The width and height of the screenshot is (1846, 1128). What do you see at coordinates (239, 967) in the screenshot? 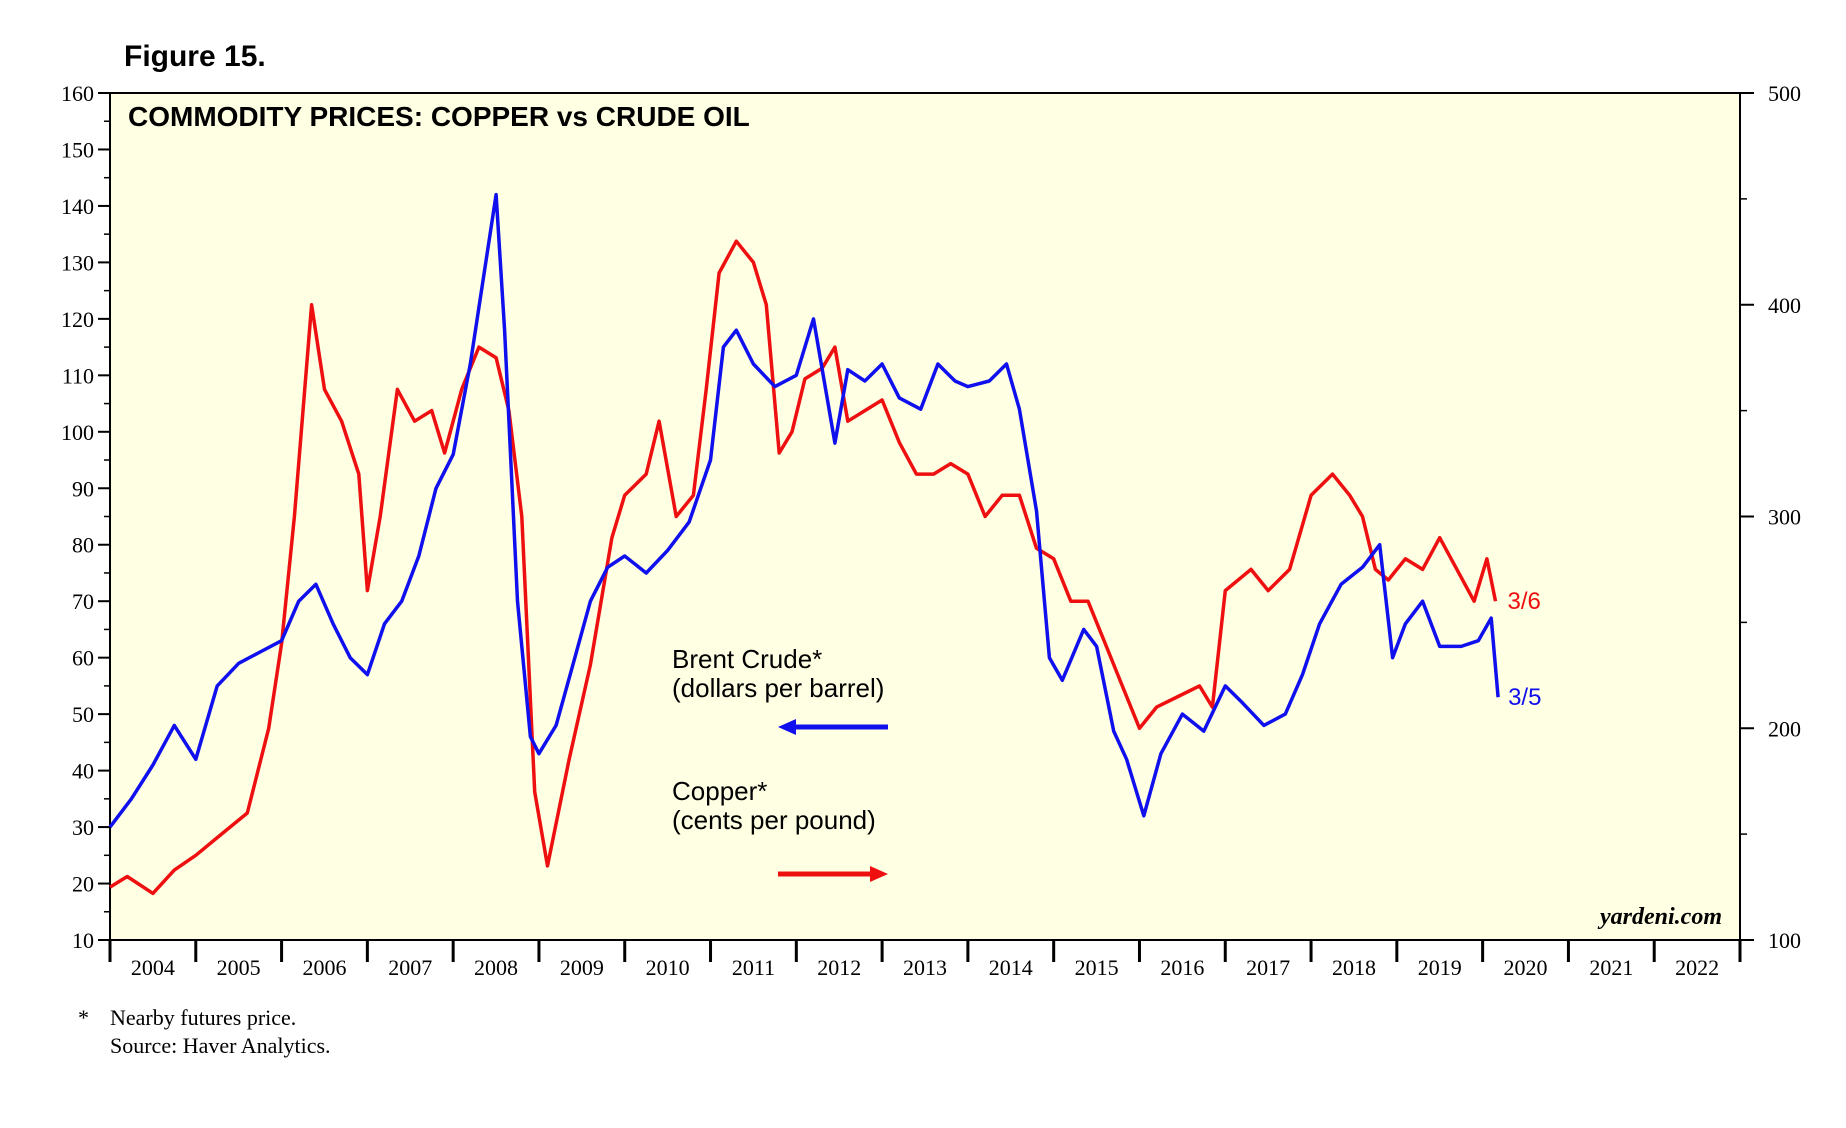
I see `year-label-2005: 2005` at bounding box center [239, 967].